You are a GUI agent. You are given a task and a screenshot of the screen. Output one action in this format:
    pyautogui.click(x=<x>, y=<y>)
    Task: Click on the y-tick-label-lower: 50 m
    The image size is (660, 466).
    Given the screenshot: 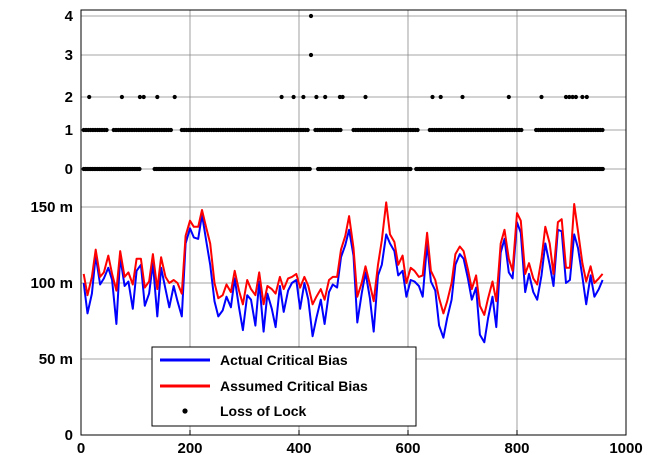 What is the action you would take?
    pyautogui.click(x=56, y=359)
    